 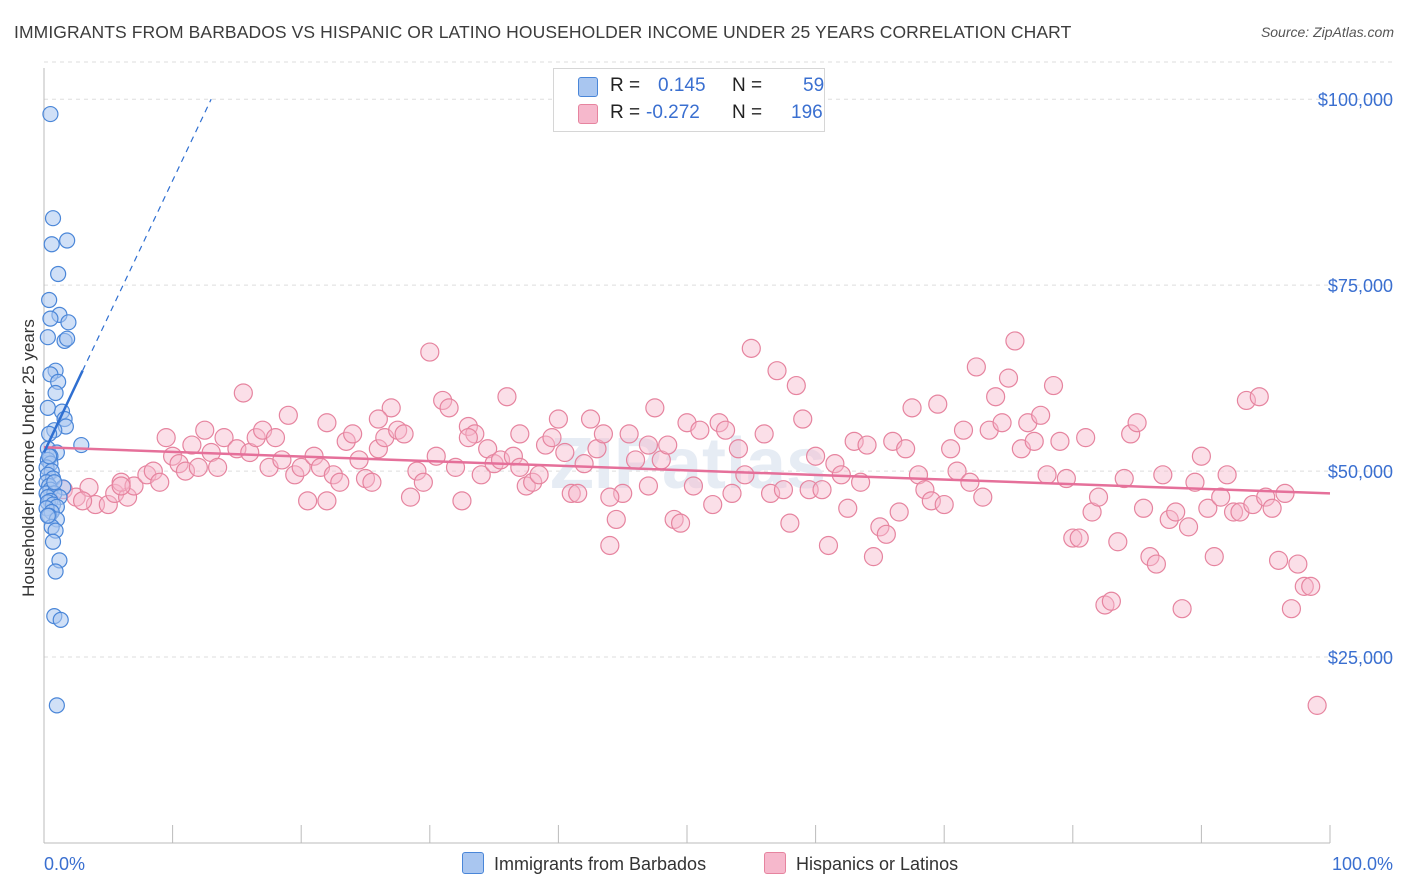 I want to click on legend-n-value: 196, so click(x=807, y=112).